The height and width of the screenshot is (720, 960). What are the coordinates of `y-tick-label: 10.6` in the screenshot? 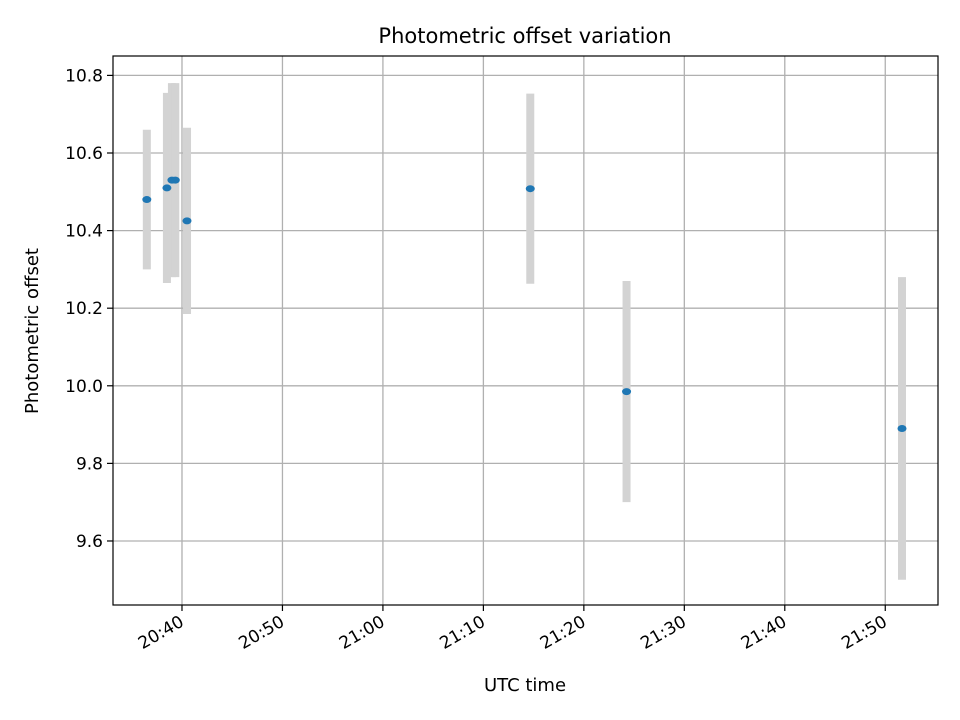 It's located at (84, 154).